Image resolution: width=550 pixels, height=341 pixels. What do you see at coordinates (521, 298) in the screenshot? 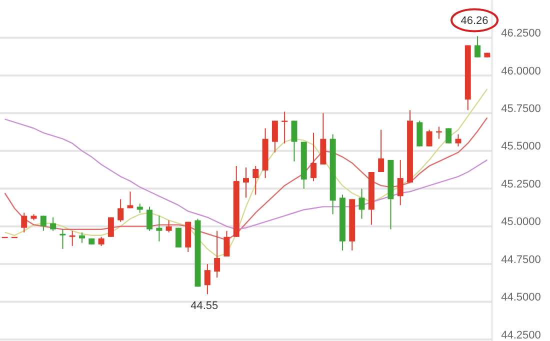
I see `y-tick-label: 44.5000` at bounding box center [521, 298].